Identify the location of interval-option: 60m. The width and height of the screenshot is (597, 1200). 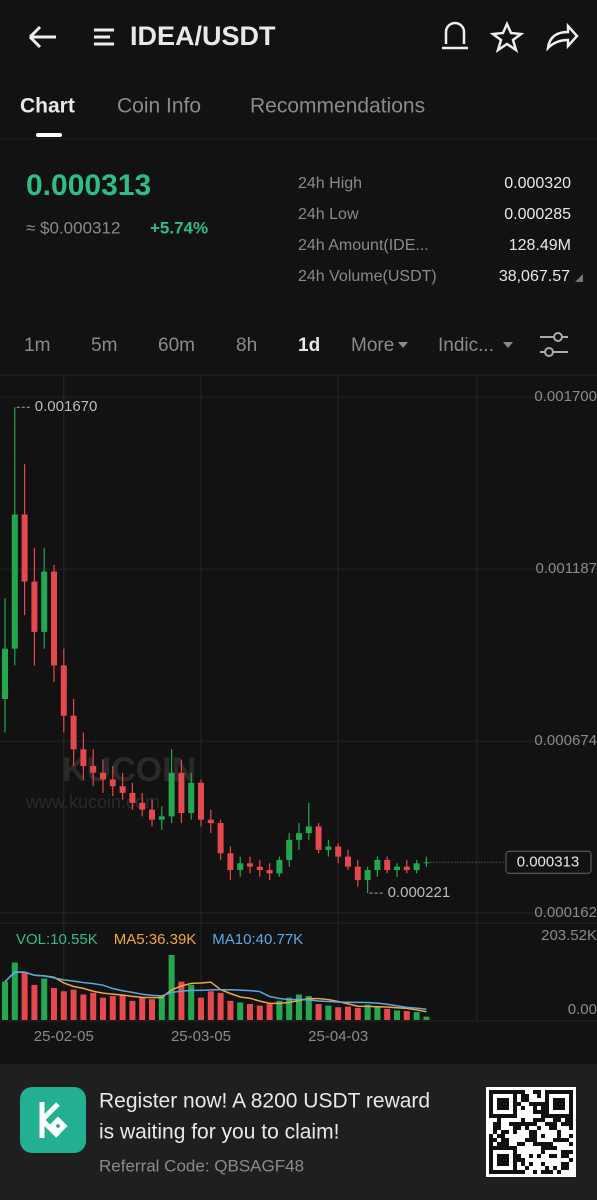
(176, 345).